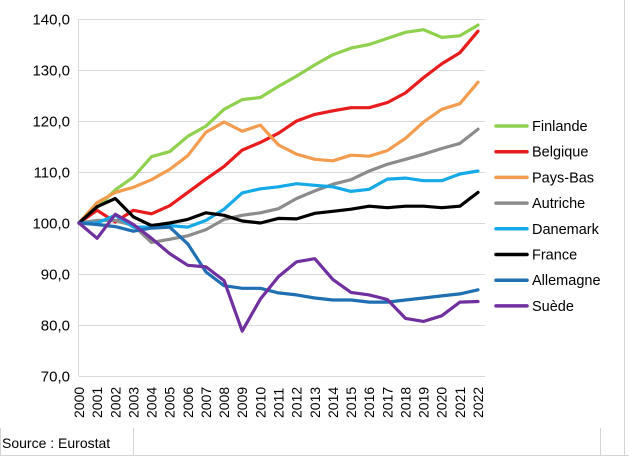  Describe the element at coordinates (51, 20) in the screenshot. I see `y-tick-label: 140,0` at that location.